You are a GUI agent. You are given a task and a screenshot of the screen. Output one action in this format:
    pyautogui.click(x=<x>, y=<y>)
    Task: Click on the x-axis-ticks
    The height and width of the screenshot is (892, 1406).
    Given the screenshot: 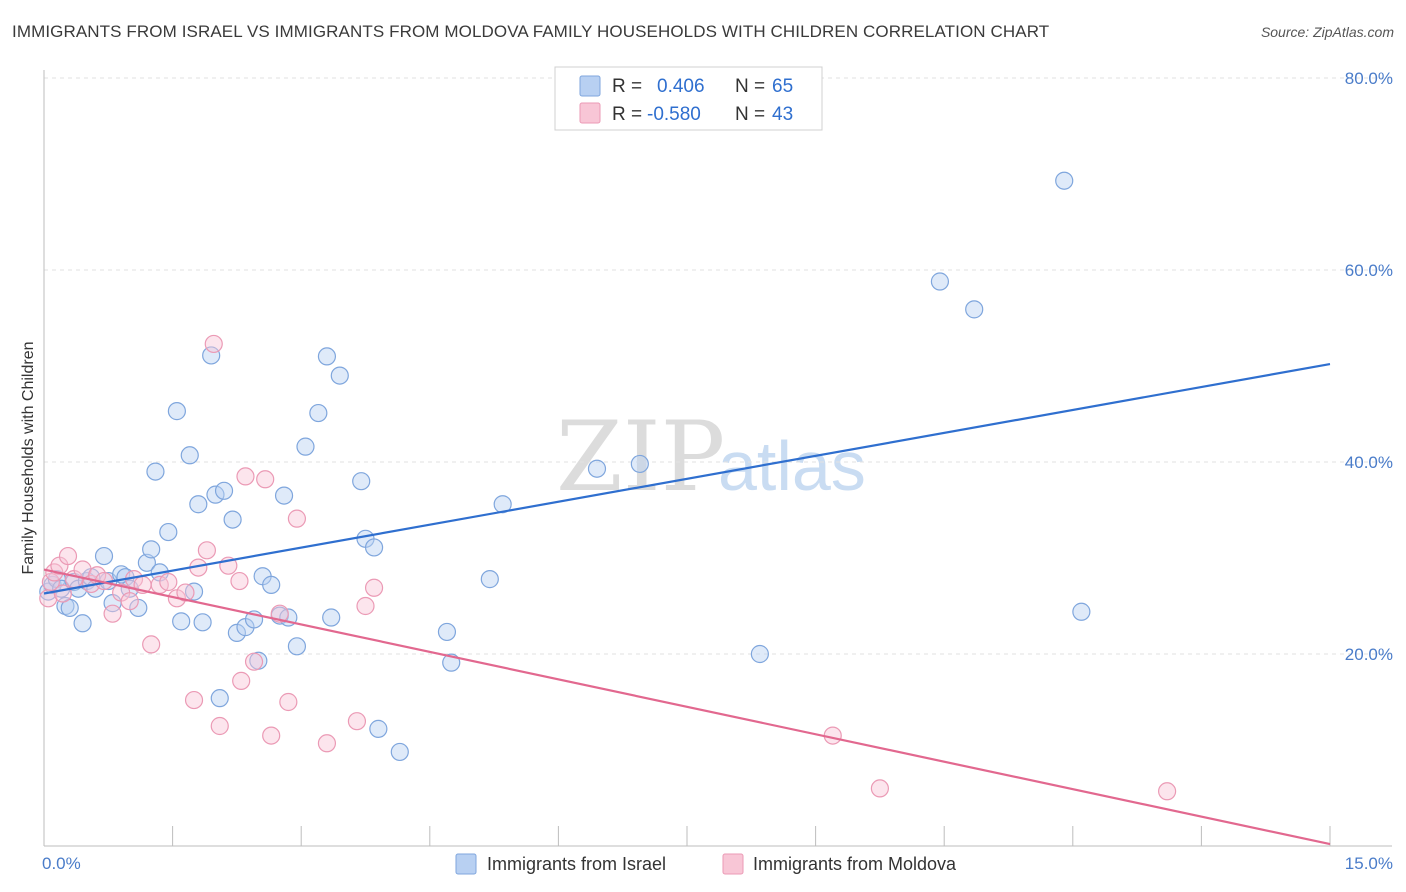 What is the action you would take?
    pyautogui.click(x=687, y=836)
    